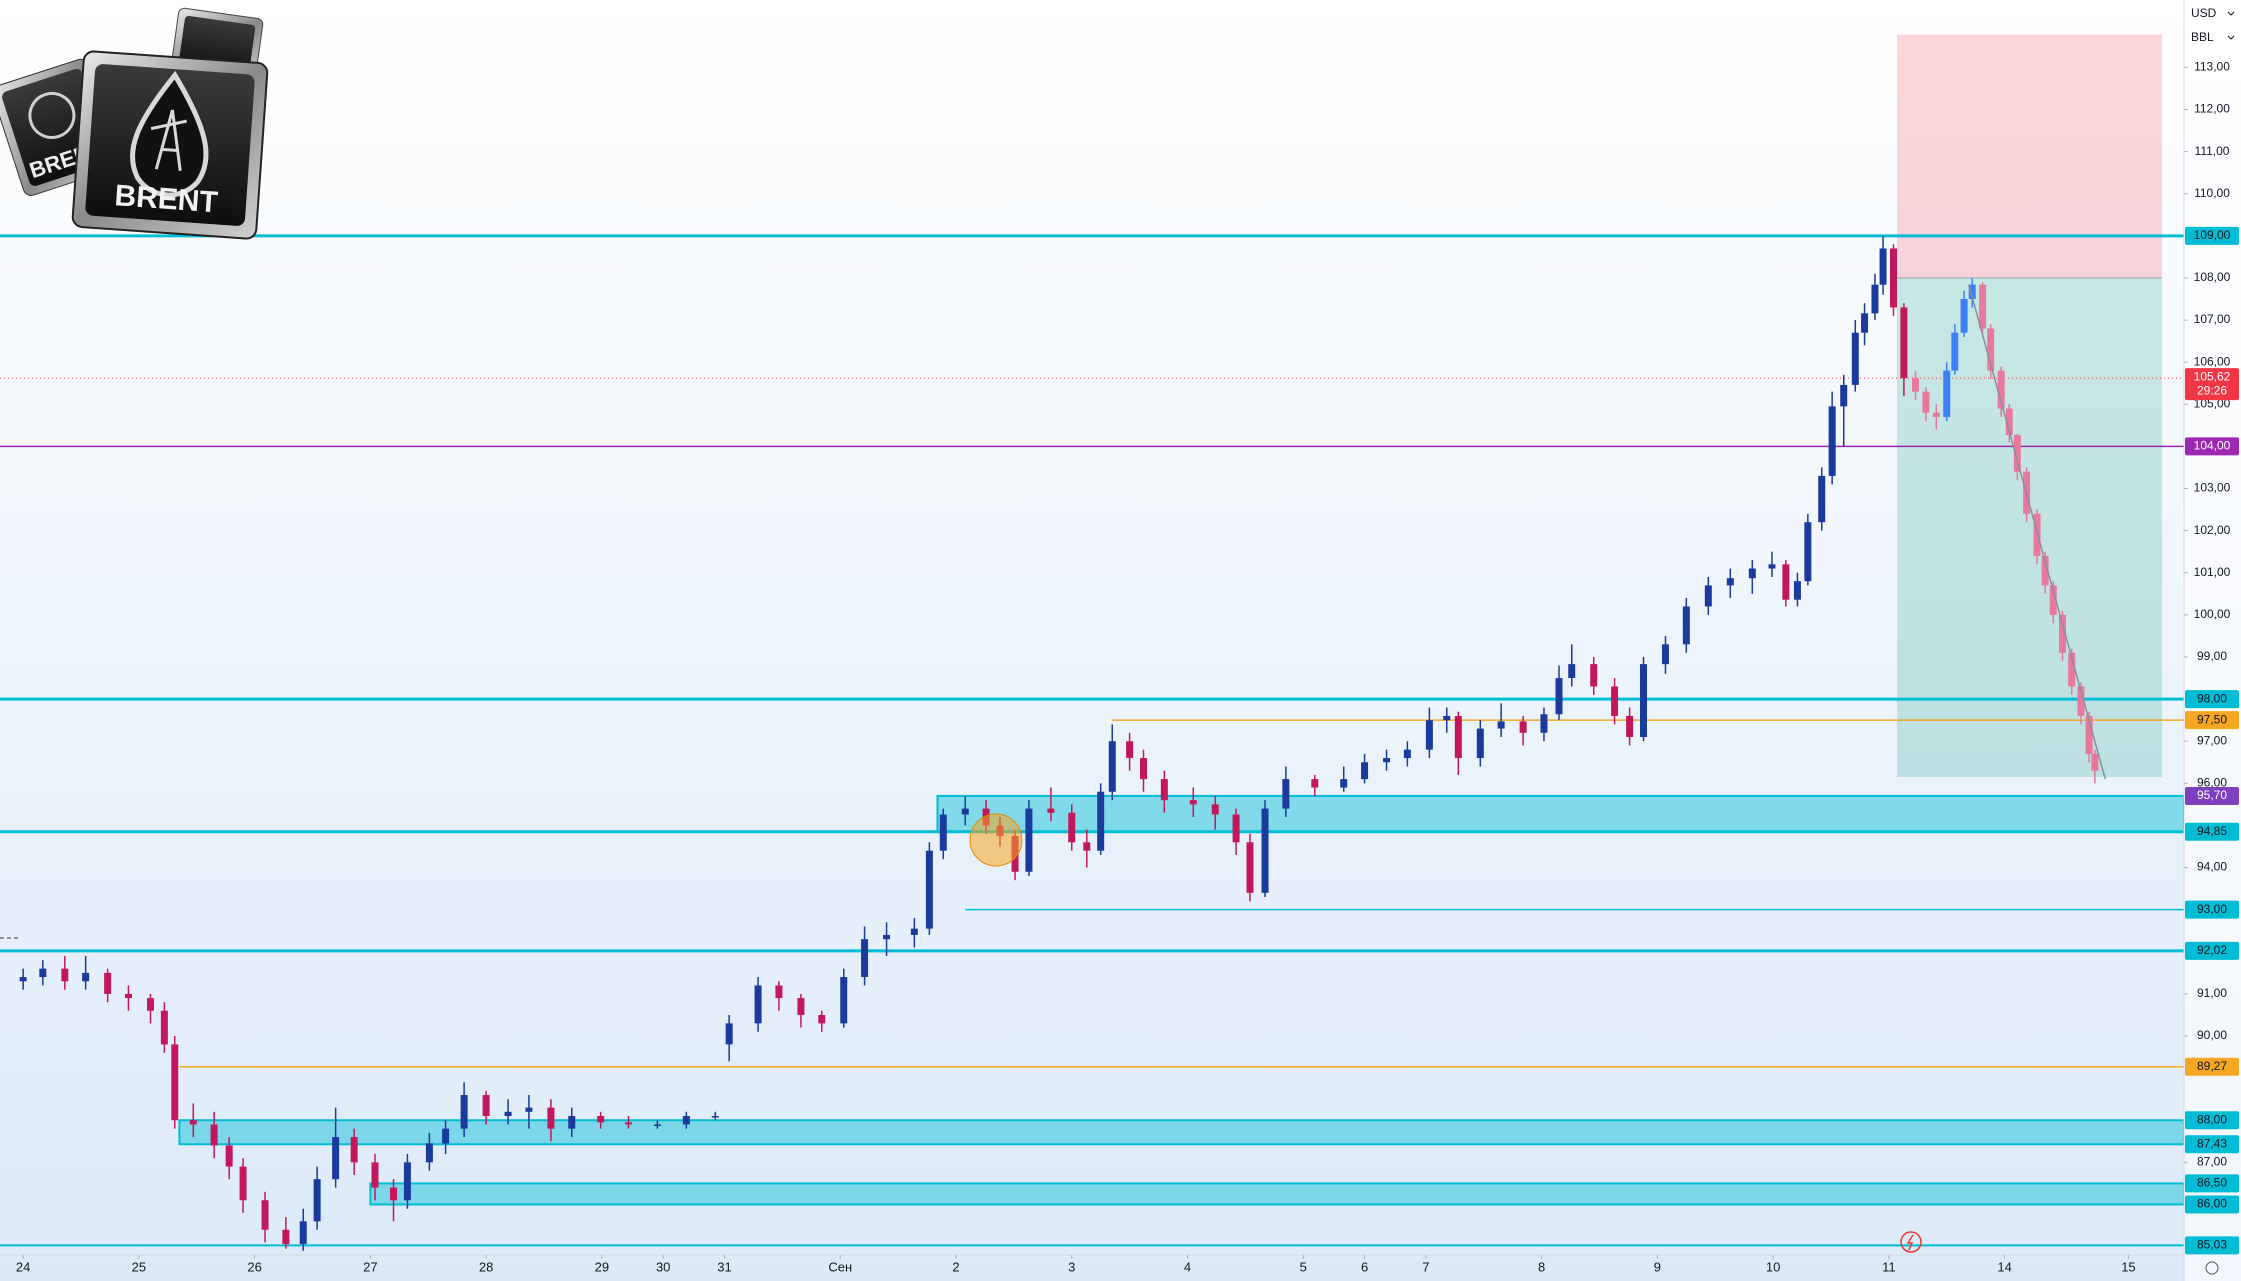 The image size is (2241, 1281). I want to click on logo: BRENT BRENT, so click(134, 123).